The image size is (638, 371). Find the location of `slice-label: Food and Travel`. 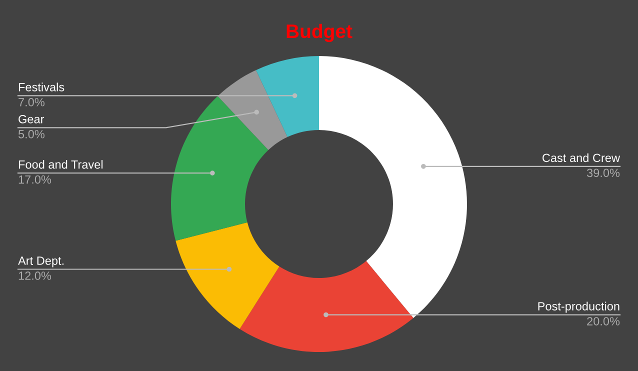

slice-label: Food and Travel is located at coordinates (60, 164).